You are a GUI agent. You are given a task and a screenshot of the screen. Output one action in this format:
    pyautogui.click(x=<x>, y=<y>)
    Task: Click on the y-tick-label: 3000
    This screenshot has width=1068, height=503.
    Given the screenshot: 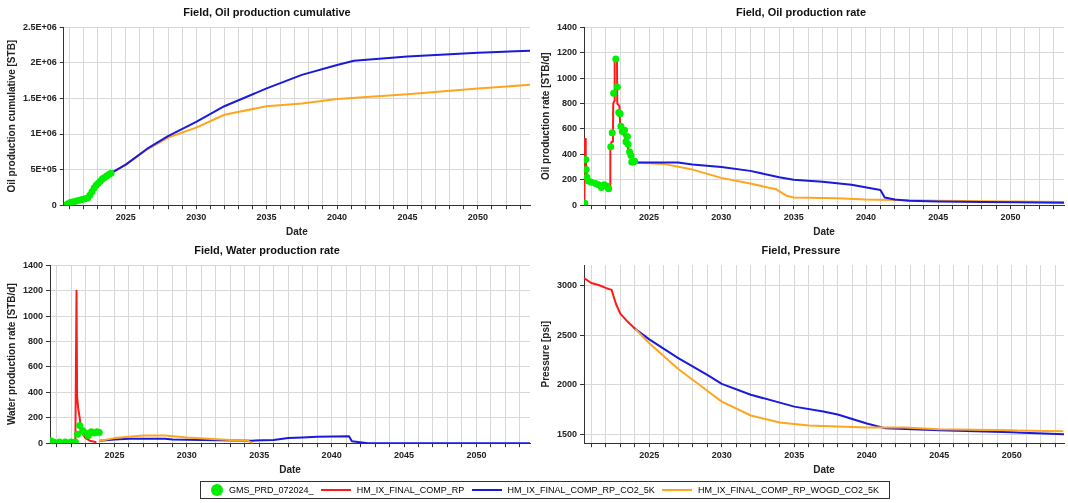 What is the action you would take?
    pyautogui.click(x=567, y=285)
    